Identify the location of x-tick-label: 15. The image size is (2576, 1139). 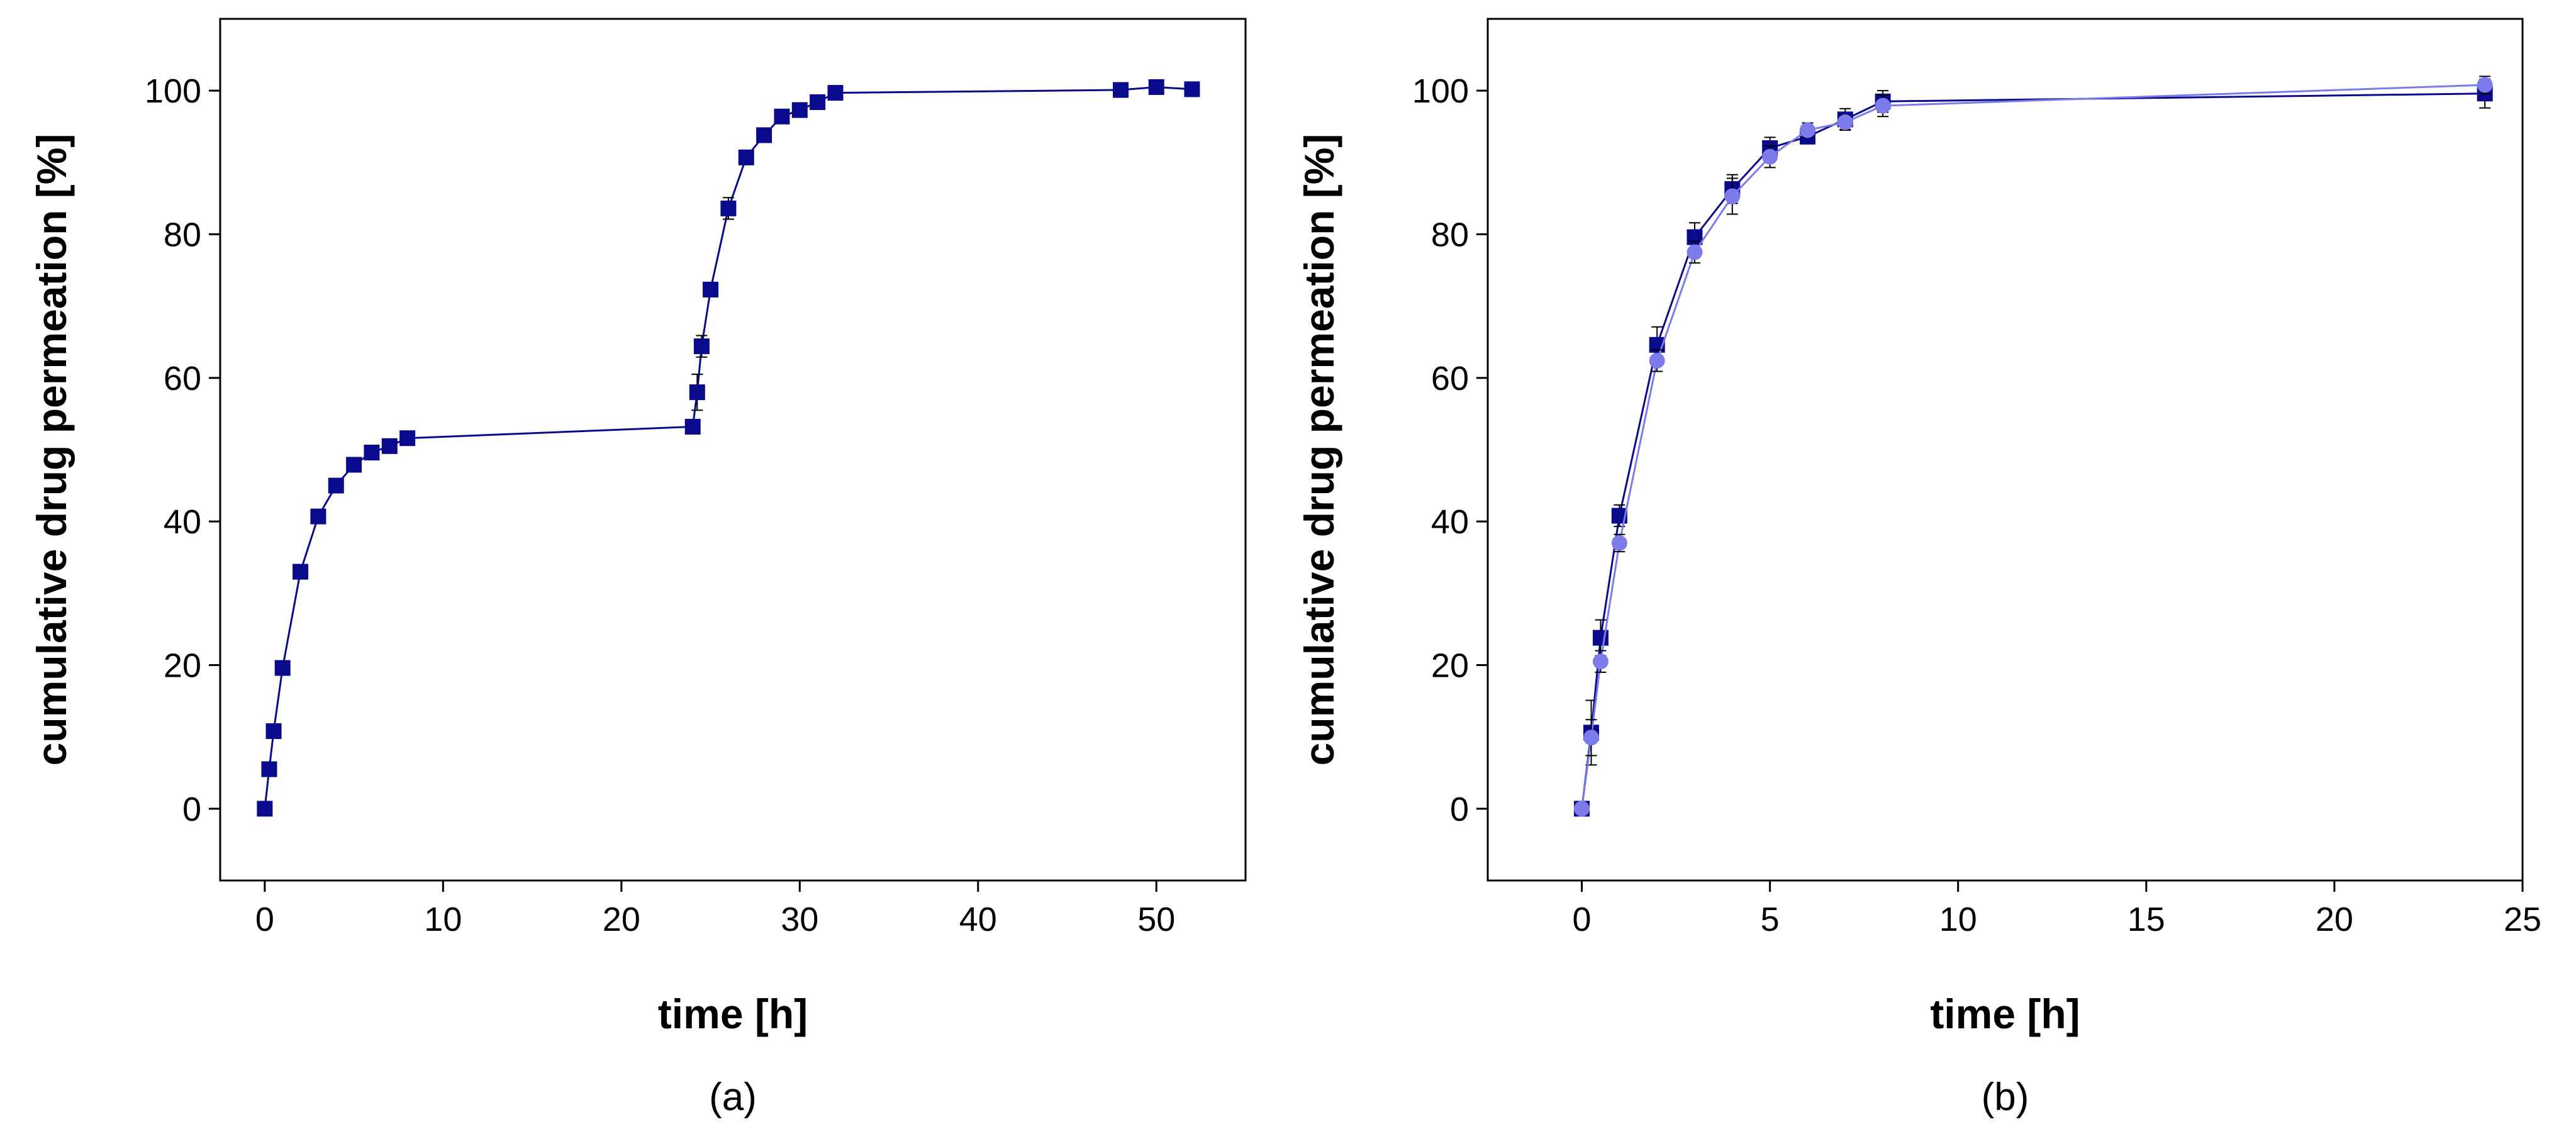
(2146, 919).